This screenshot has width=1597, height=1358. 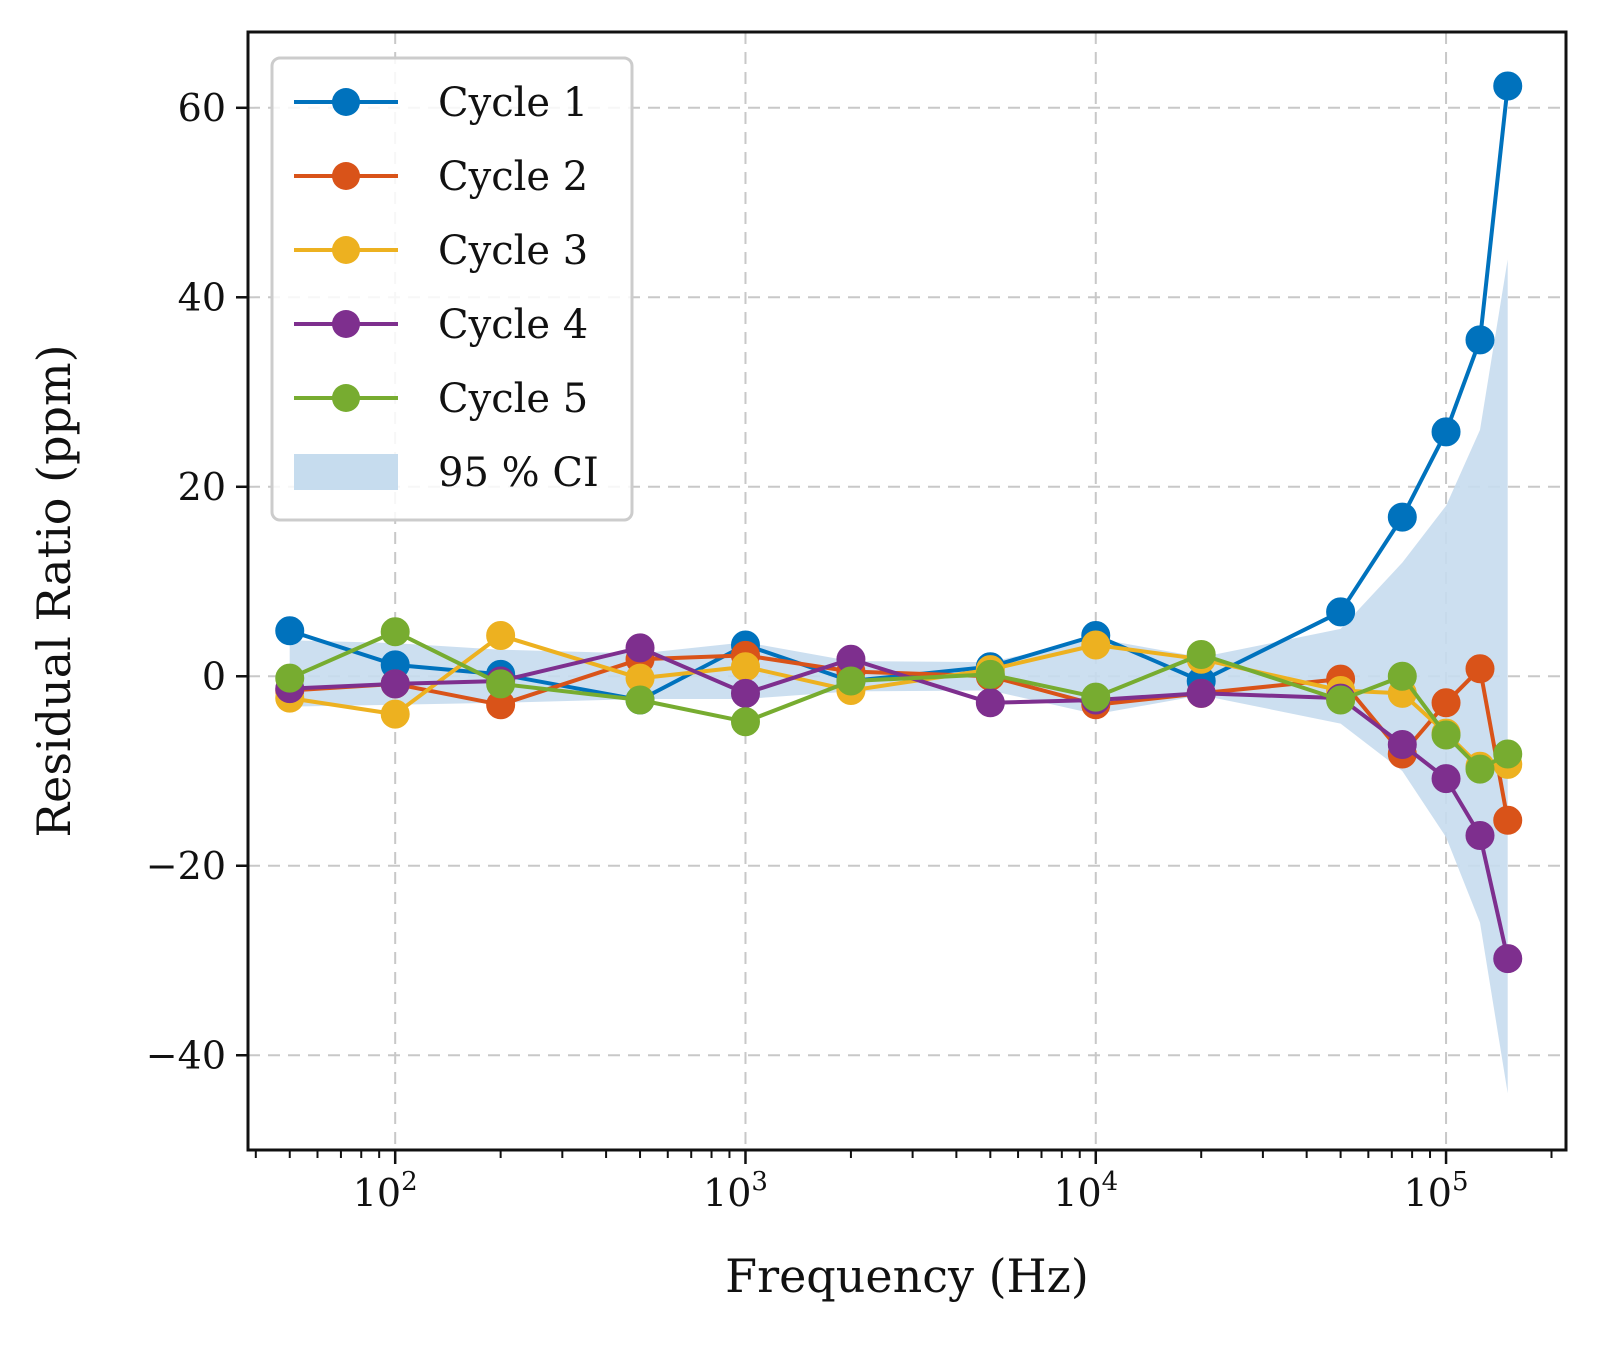 What do you see at coordinates (186, 866) in the screenshot?
I see `y-tick-label-1: −20` at bounding box center [186, 866].